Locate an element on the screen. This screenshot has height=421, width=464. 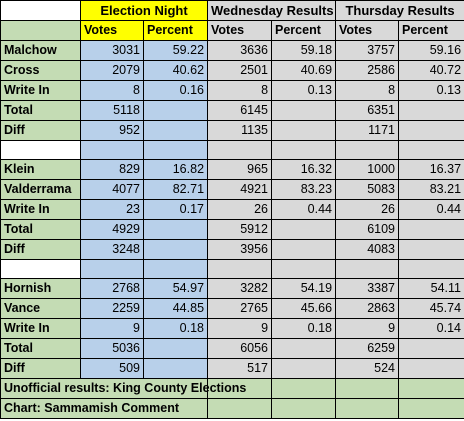
percent-cell: 0.44 is located at coordinates (304, 209).